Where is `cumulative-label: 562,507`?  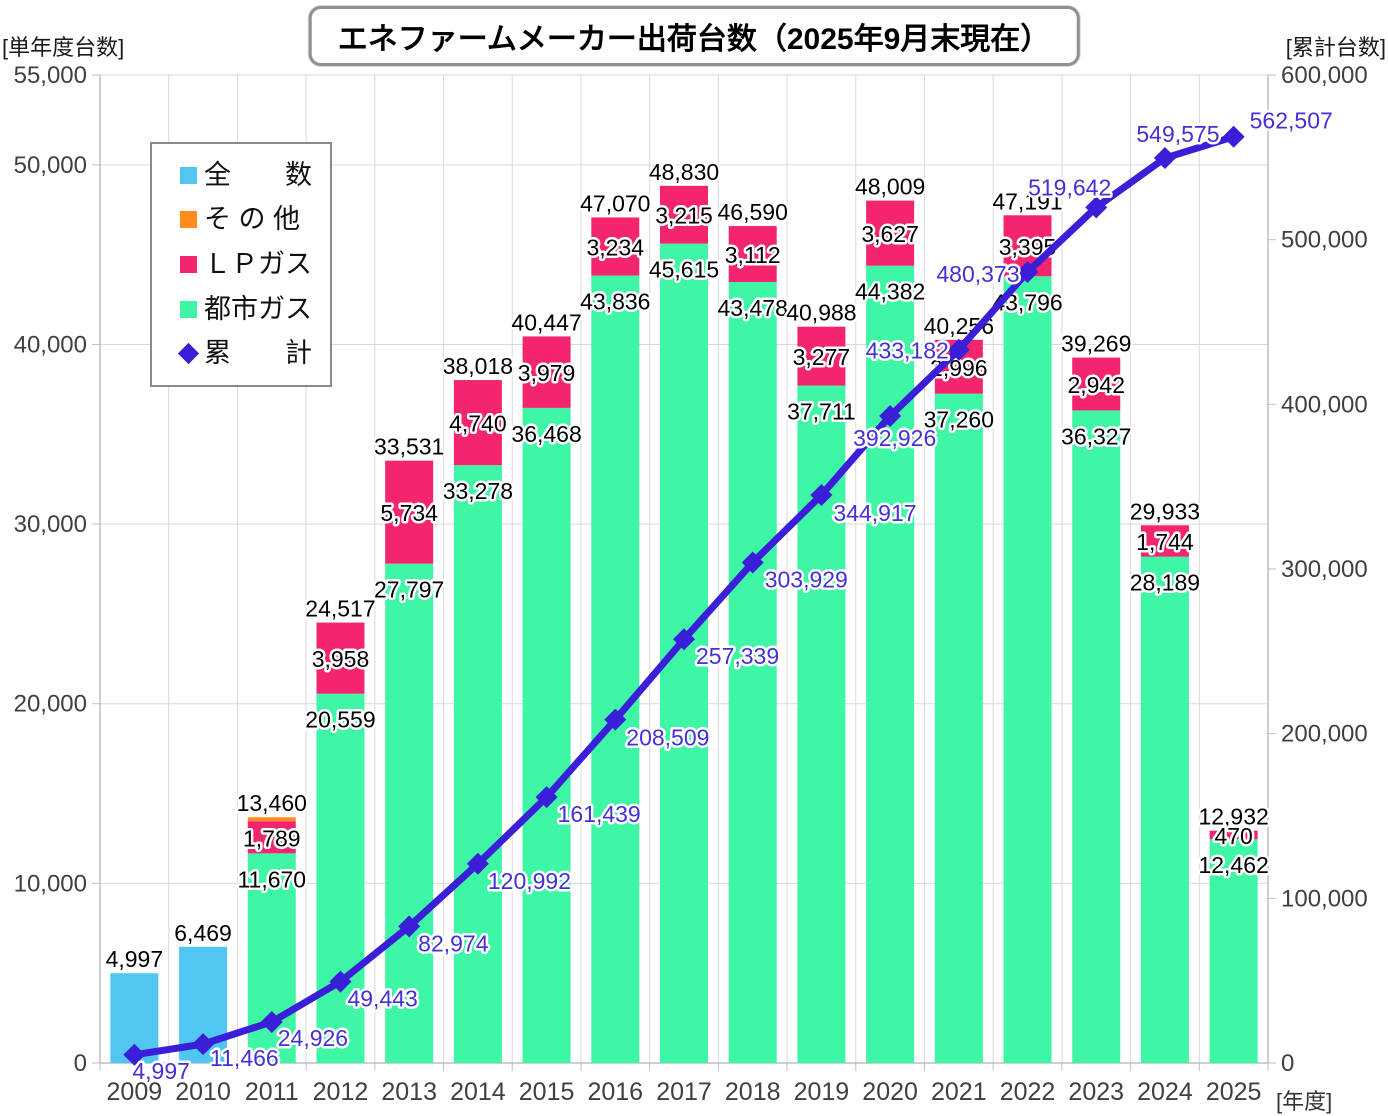 cumulative-label: 562,507 is located at coordinates (1291, 121).